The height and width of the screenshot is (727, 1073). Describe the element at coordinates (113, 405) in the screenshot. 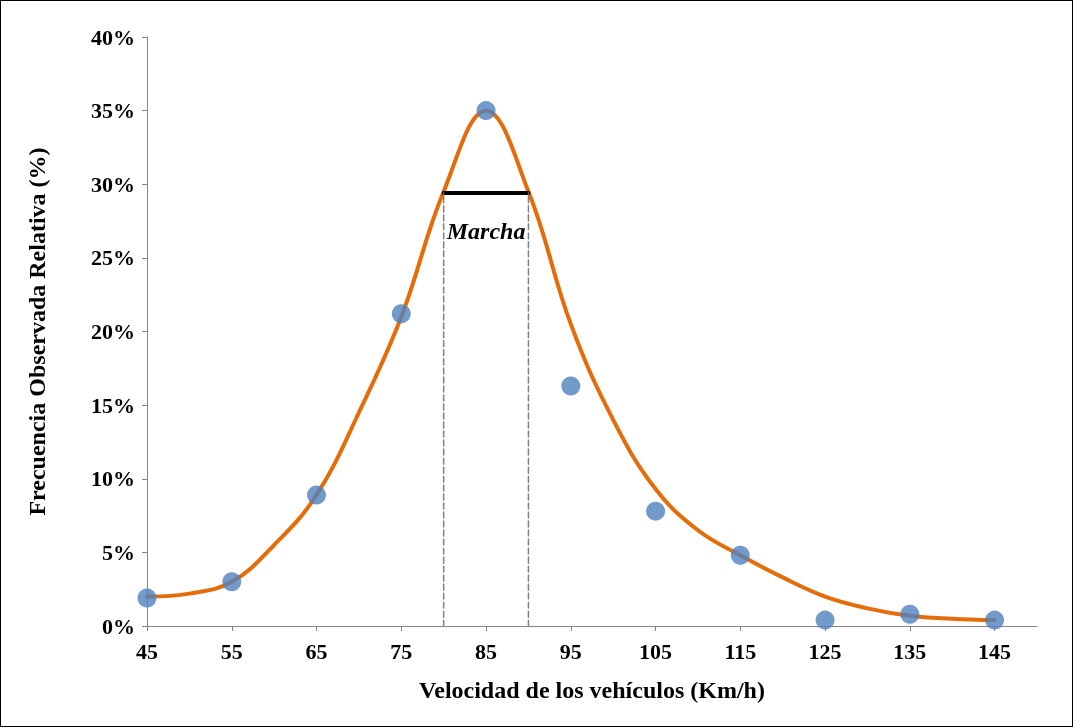

I see `y-tick-label: 15%` at that location.